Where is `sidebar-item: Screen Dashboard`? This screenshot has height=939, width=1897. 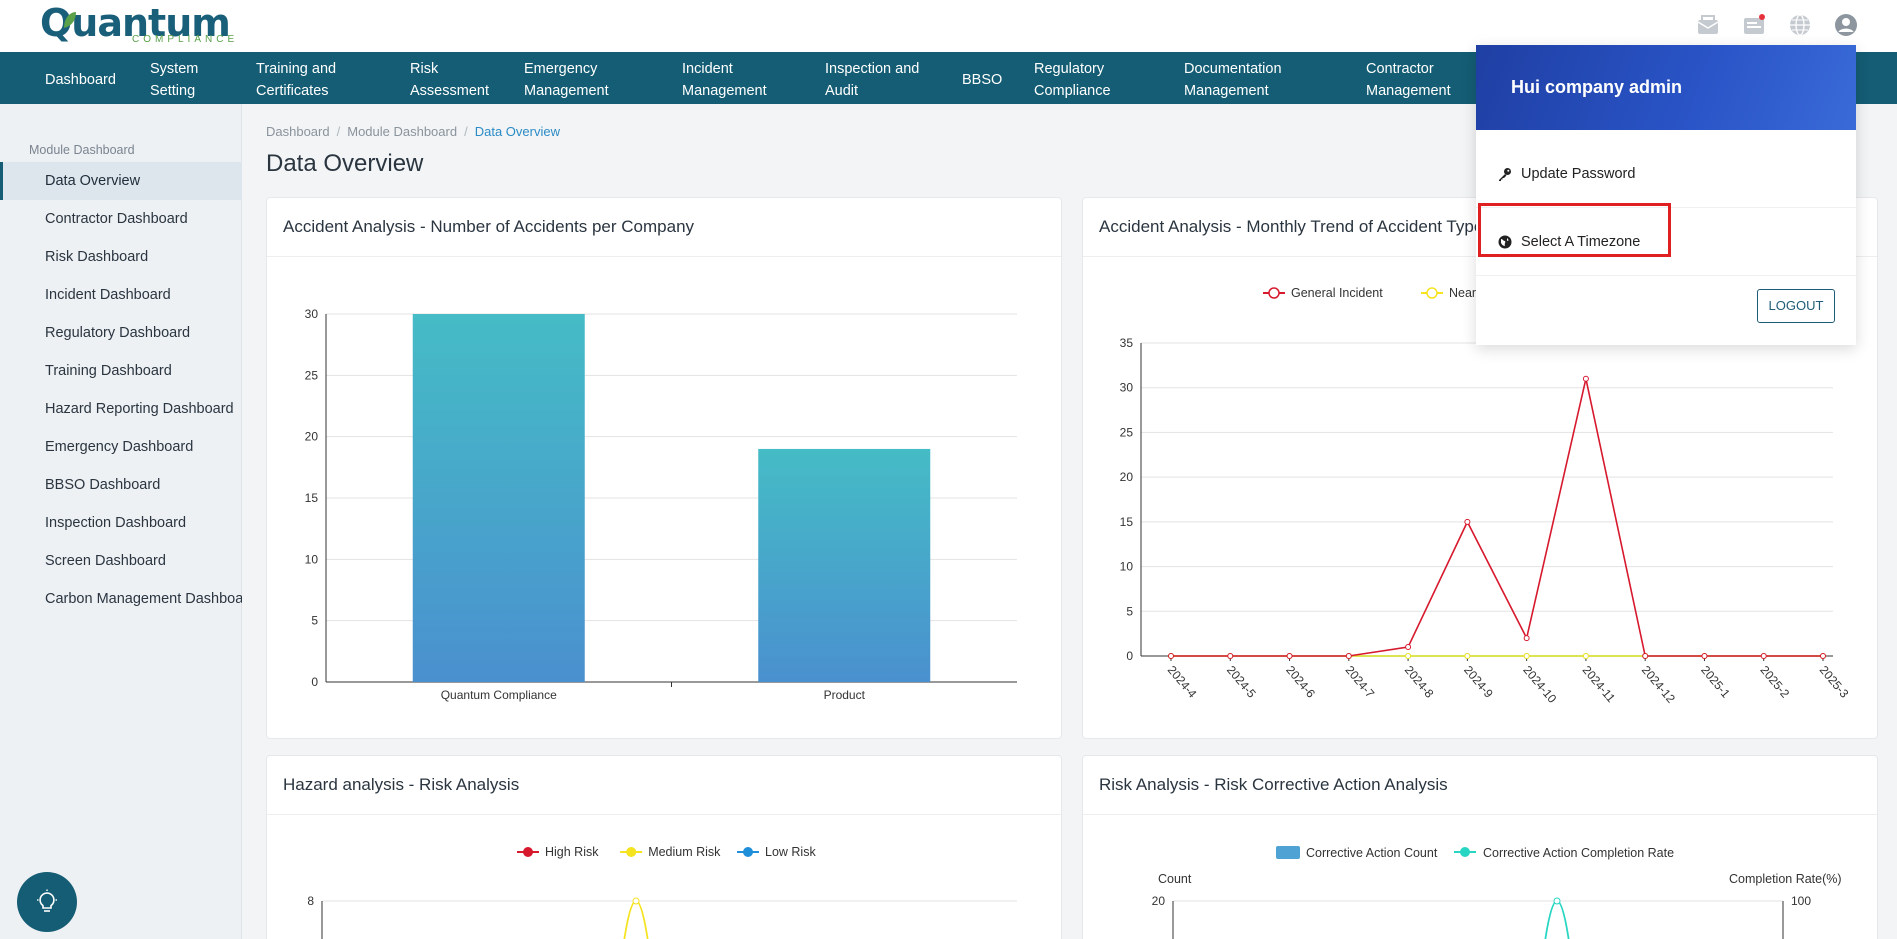 sidebar-item: Screen Dashboard is located at coordinates (105, 561).